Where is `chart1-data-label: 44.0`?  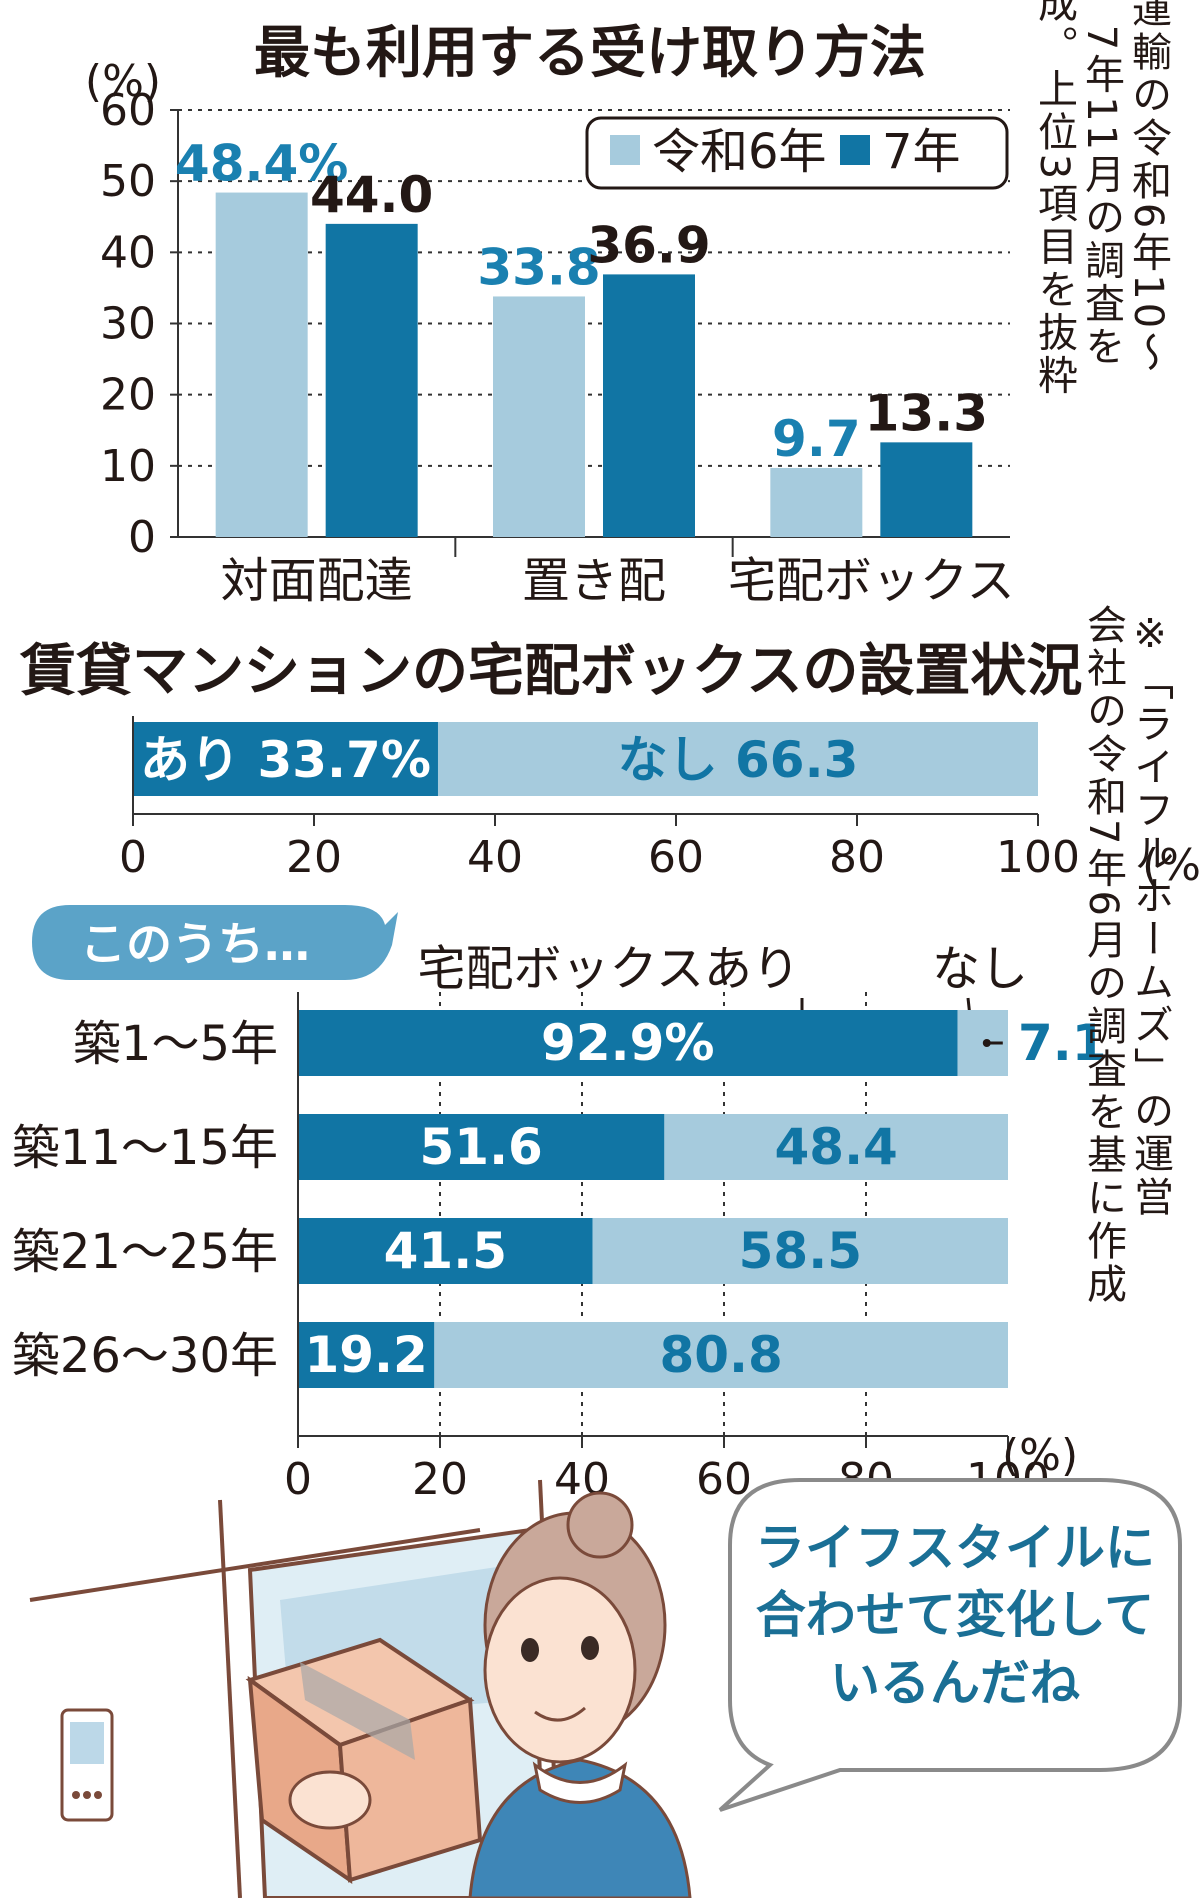 chart1-data-label: 44.0 is located at coordinates (371, 195).